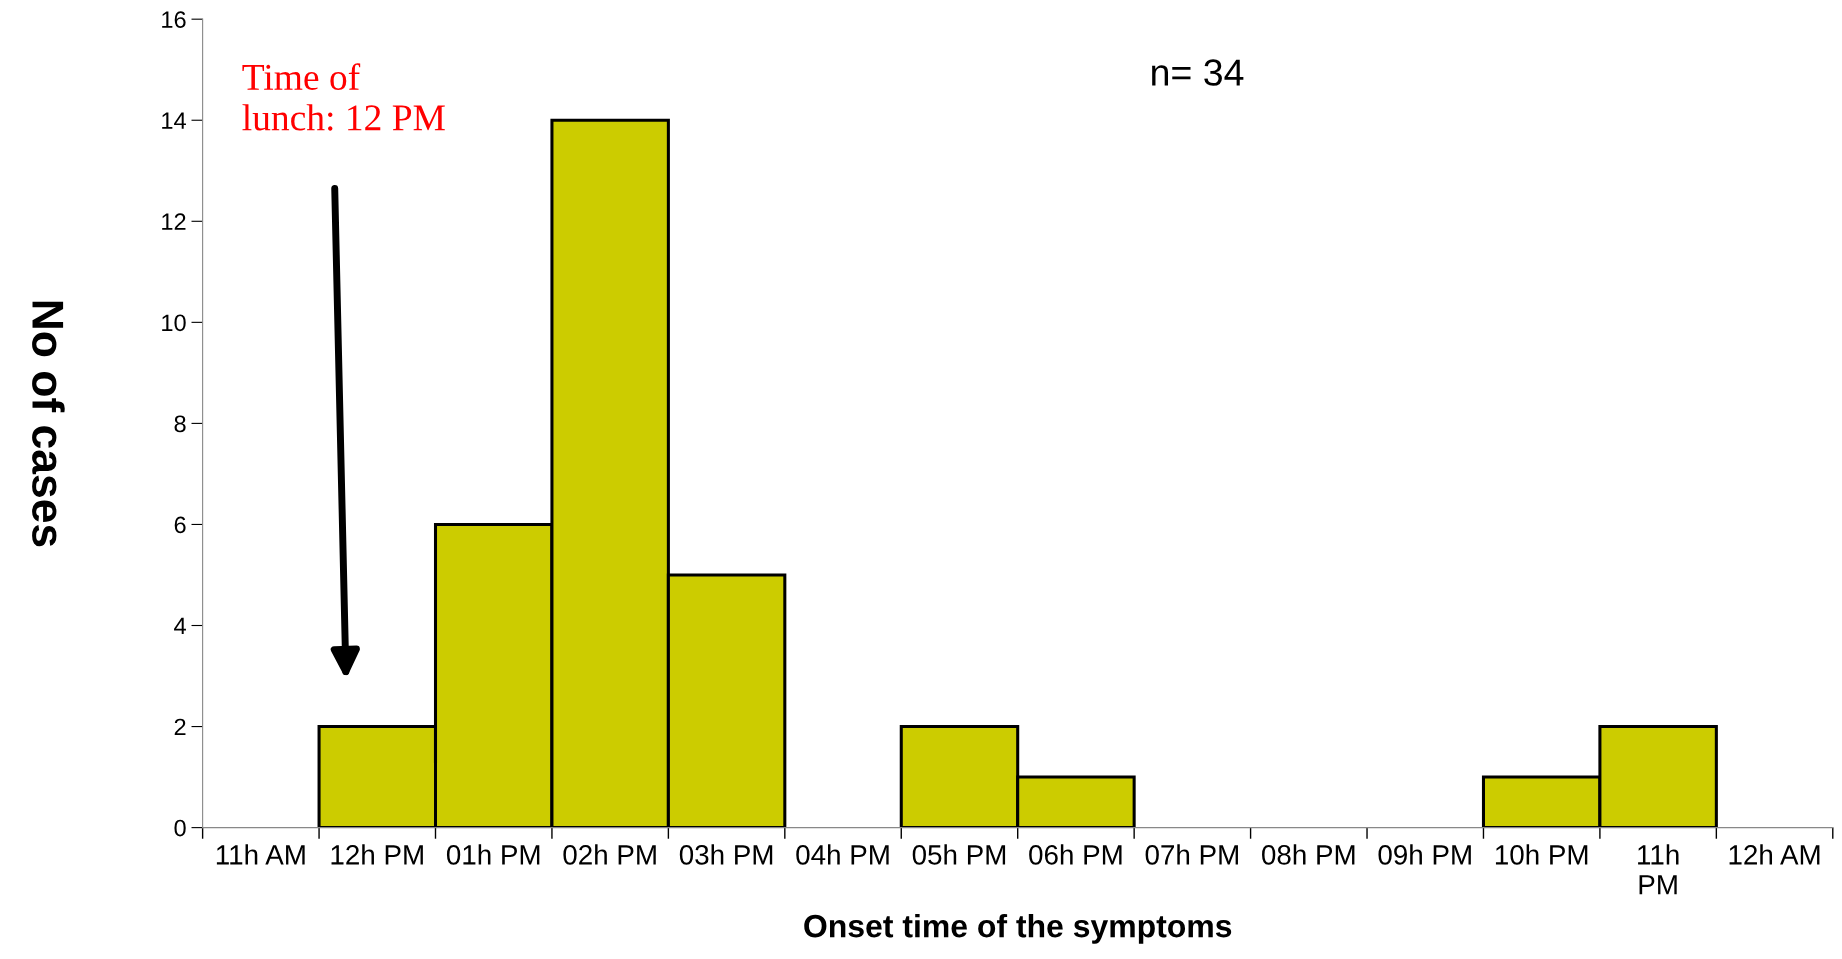  Describe the element at coordinates (180, 727) in the screenshot. I see `y-tick-label: 2` at that location.